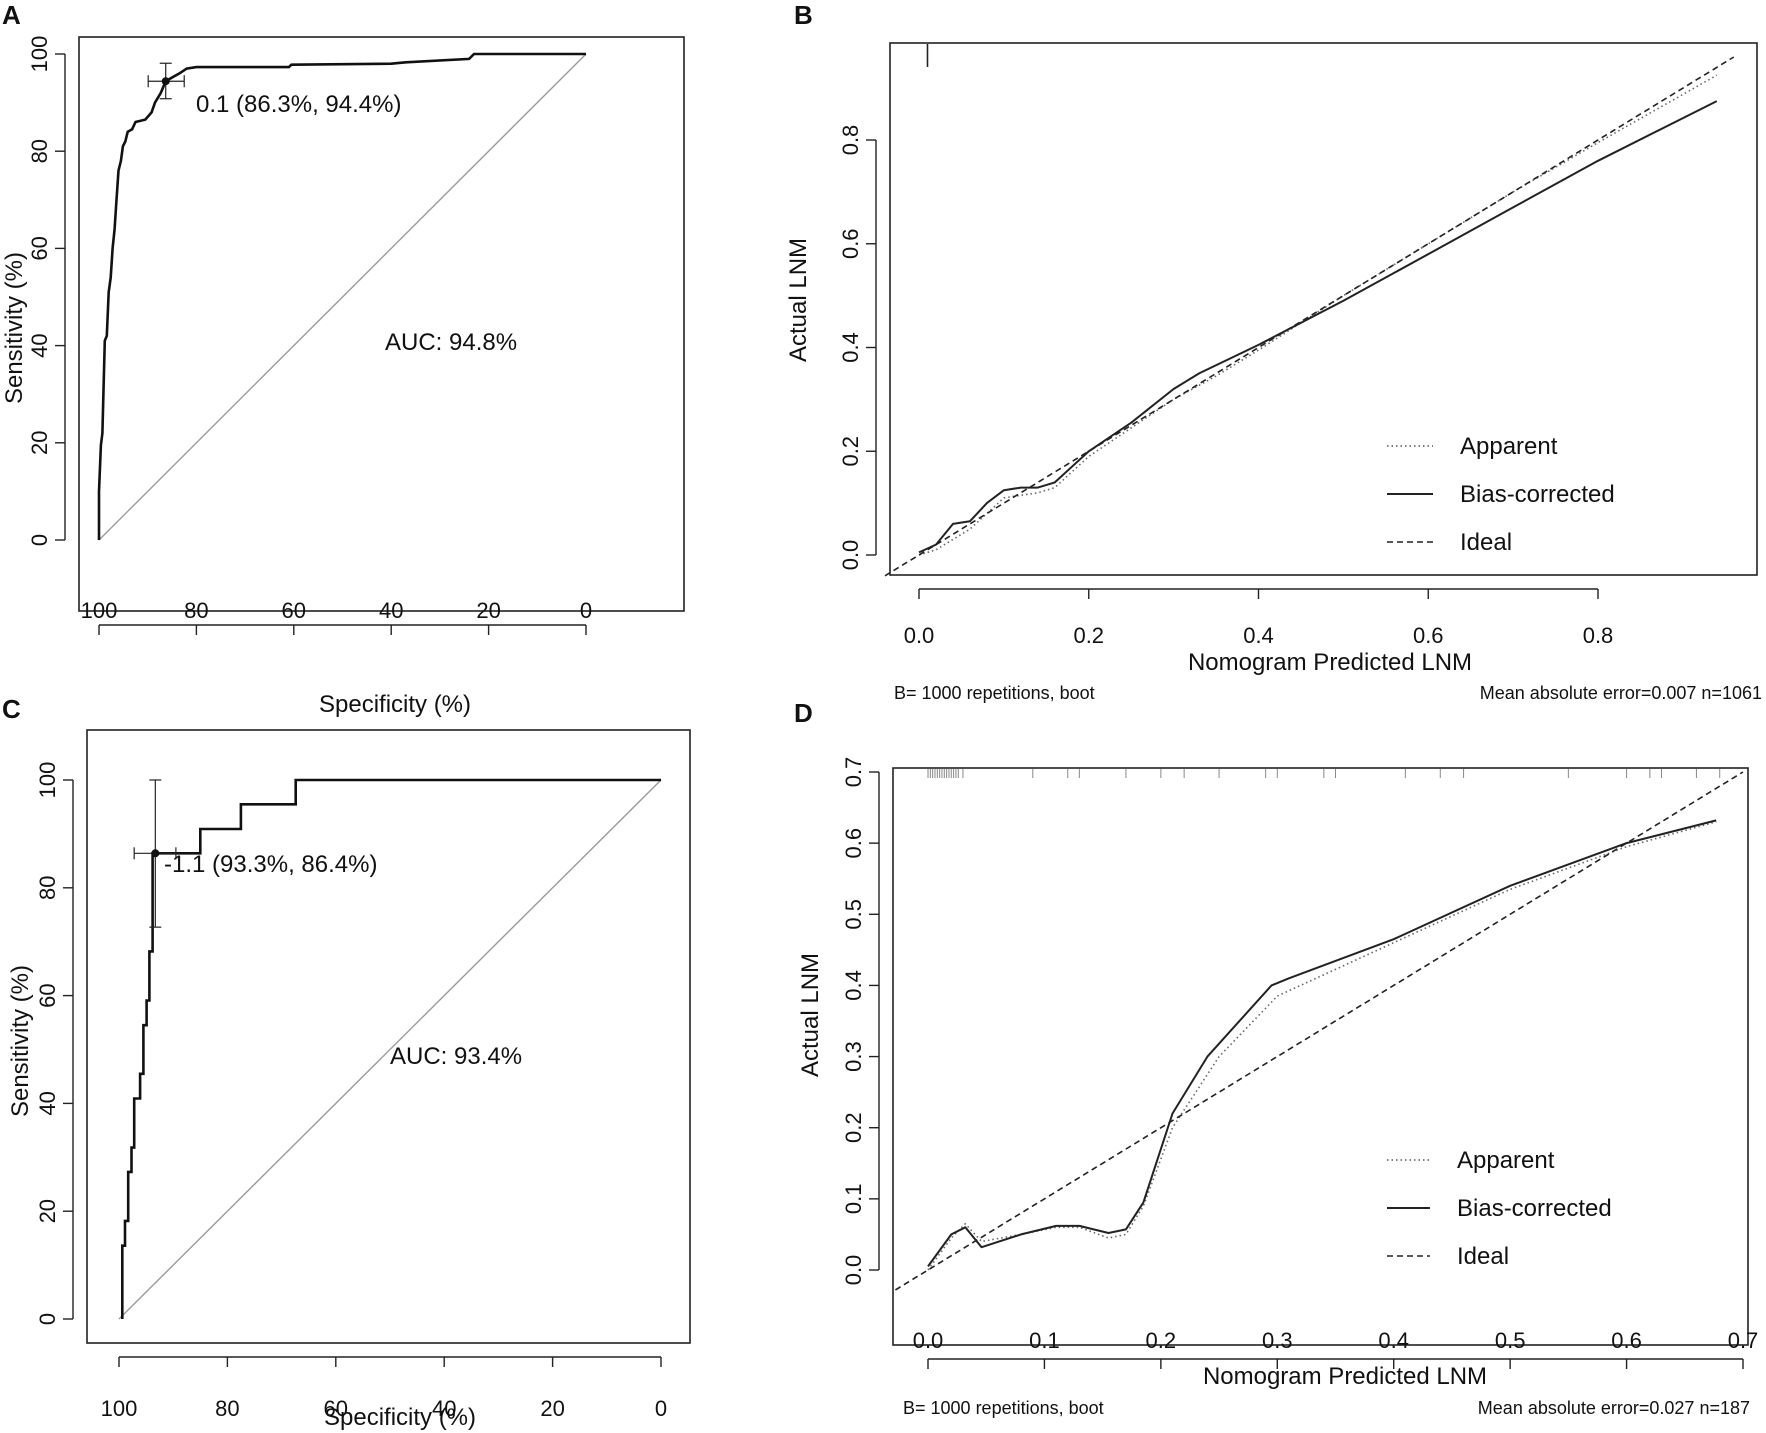 The height and width of the screenshot is (1433, 1766). What do you see at coordinates (1258, 635) in the screenshot?
I see `panel-b-x-tick-label: 0.4` at bounding box center [1258, 635].